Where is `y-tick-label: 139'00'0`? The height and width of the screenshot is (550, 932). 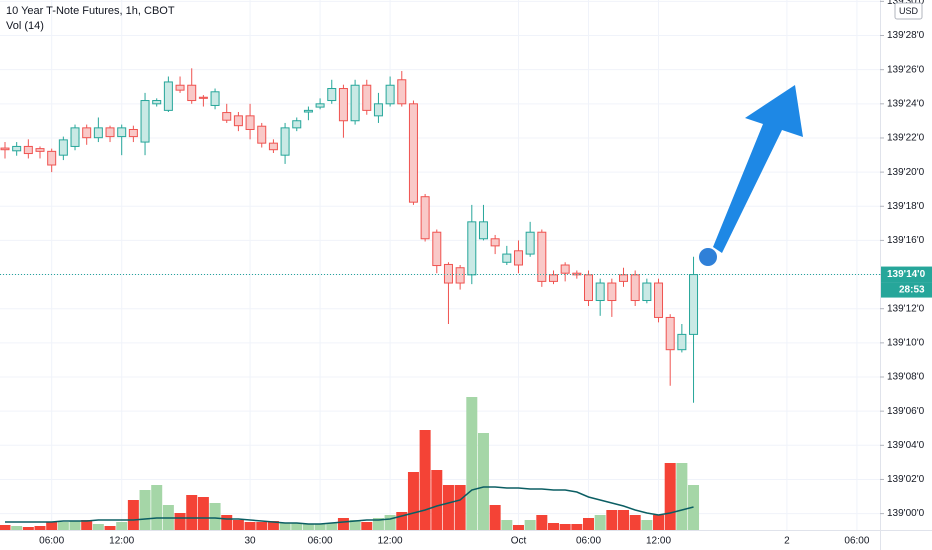 y-tick-label: 139'00'0 is located at coordinates (906, 513).